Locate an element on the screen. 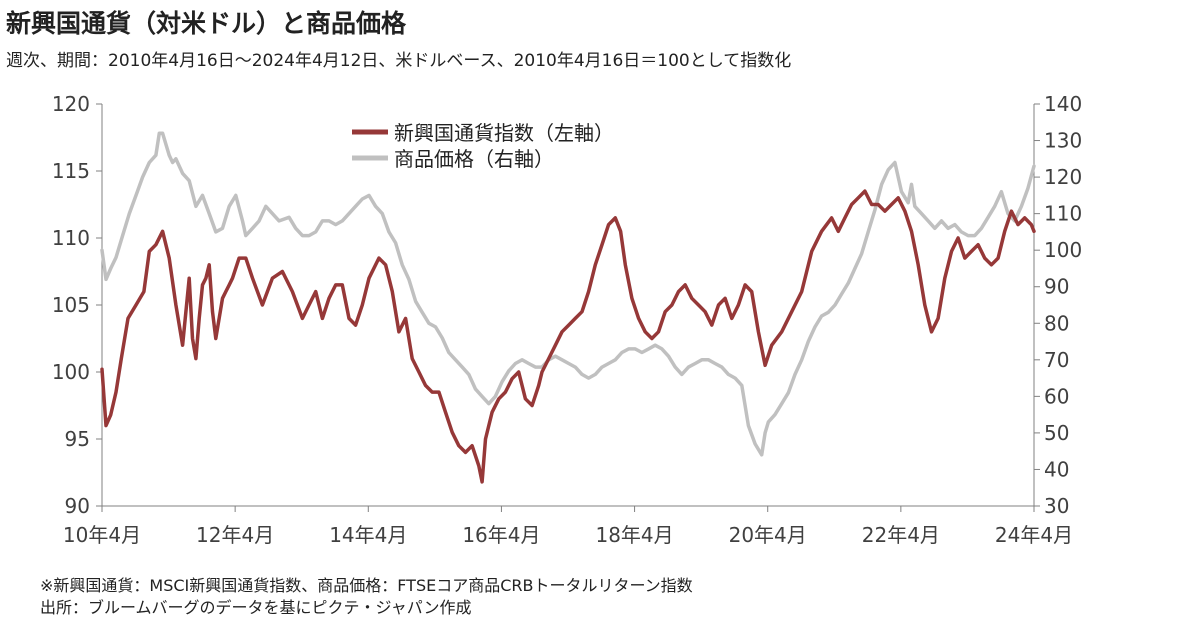 The width and height of the screenshot is (1179, 618). right-tick-label: 80 is located at coordinates (1056, 323).